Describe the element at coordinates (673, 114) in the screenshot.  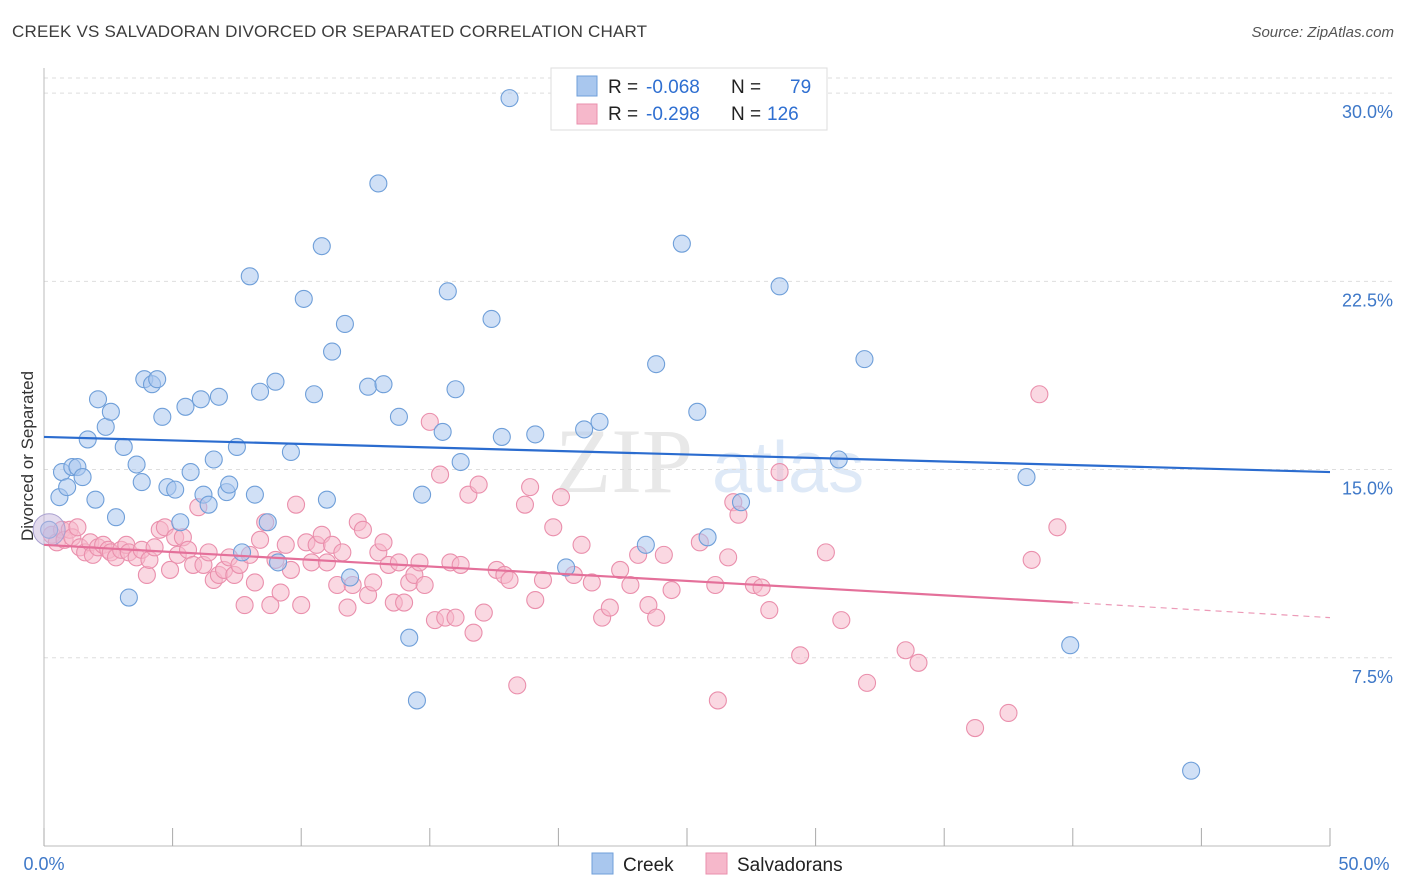
I see `legend-salv-r-value: -0.298` at that location.